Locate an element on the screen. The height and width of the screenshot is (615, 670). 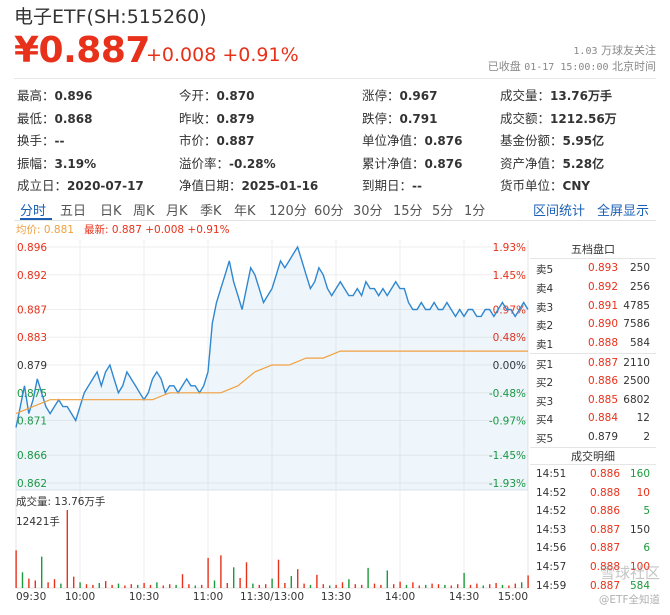
trade-row: 14:57 0.888 100 is located at coordinates (593, 567).